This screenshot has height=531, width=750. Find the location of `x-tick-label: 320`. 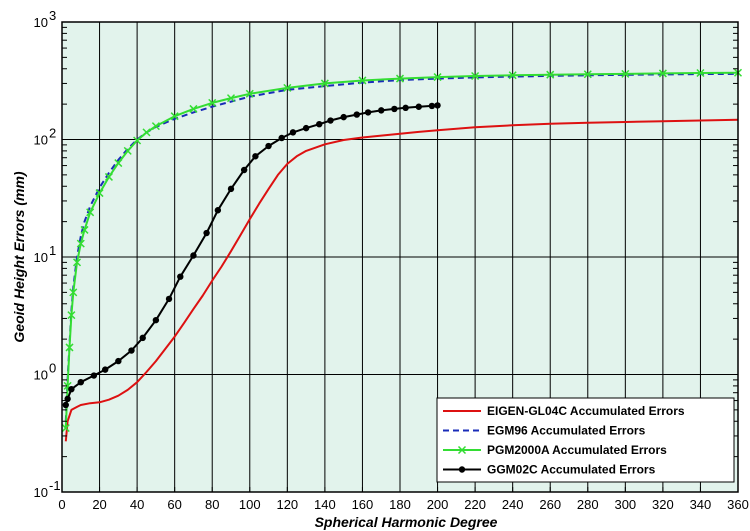

x-tick-label: 320 is located at coordinates (663, 504).